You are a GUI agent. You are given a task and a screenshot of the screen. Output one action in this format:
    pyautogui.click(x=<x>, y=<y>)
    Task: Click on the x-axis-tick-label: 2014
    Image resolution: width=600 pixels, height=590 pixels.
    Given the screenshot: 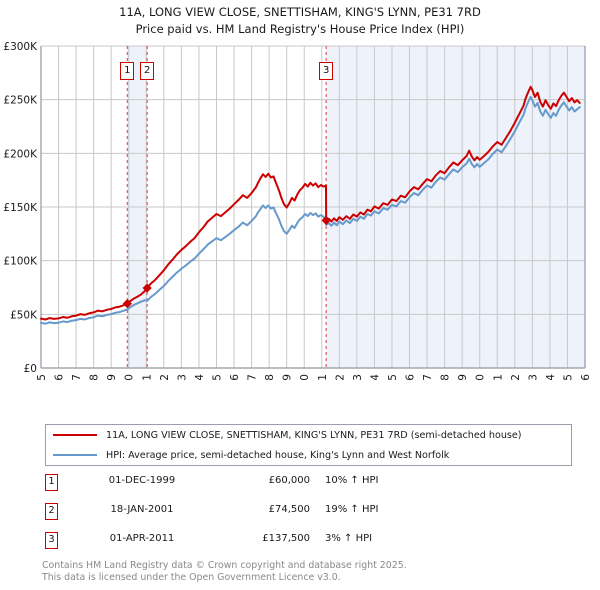 What is the action you would take?
    pyautogui.click(x=375, y=377)
    